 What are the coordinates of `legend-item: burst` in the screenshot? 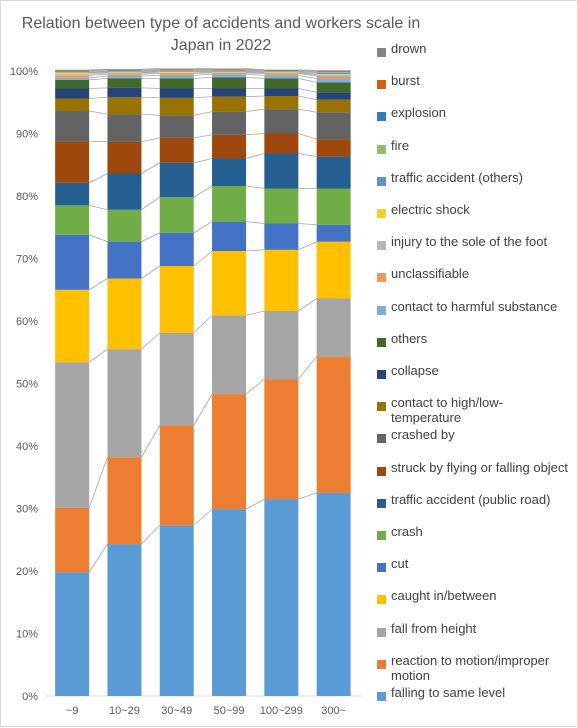 It's located at (475, 87).